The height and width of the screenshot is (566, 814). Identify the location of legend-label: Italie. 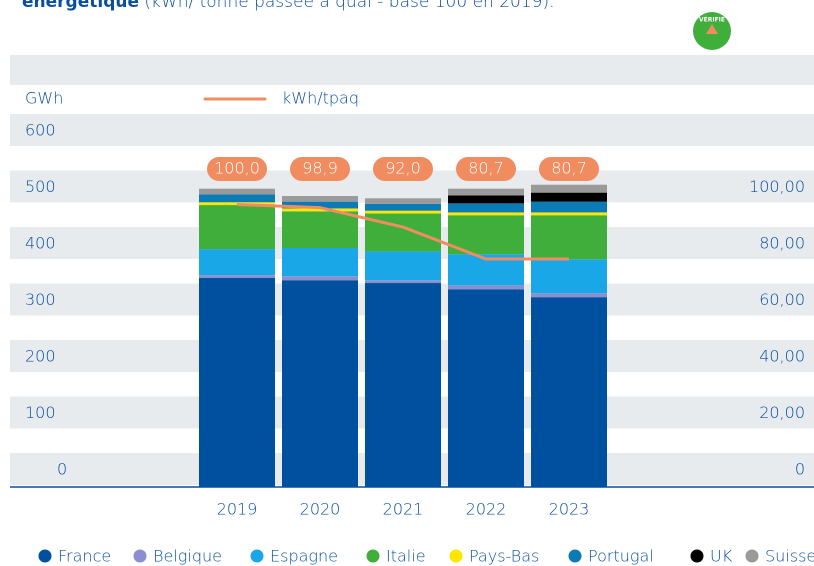
(406, 556).